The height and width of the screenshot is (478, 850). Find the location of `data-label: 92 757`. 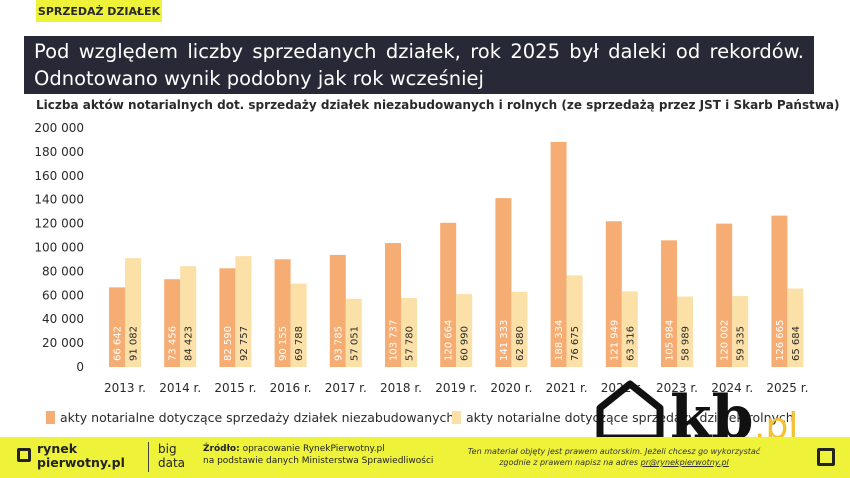

data-label: 92 757 is located at coordinates (244, 343).